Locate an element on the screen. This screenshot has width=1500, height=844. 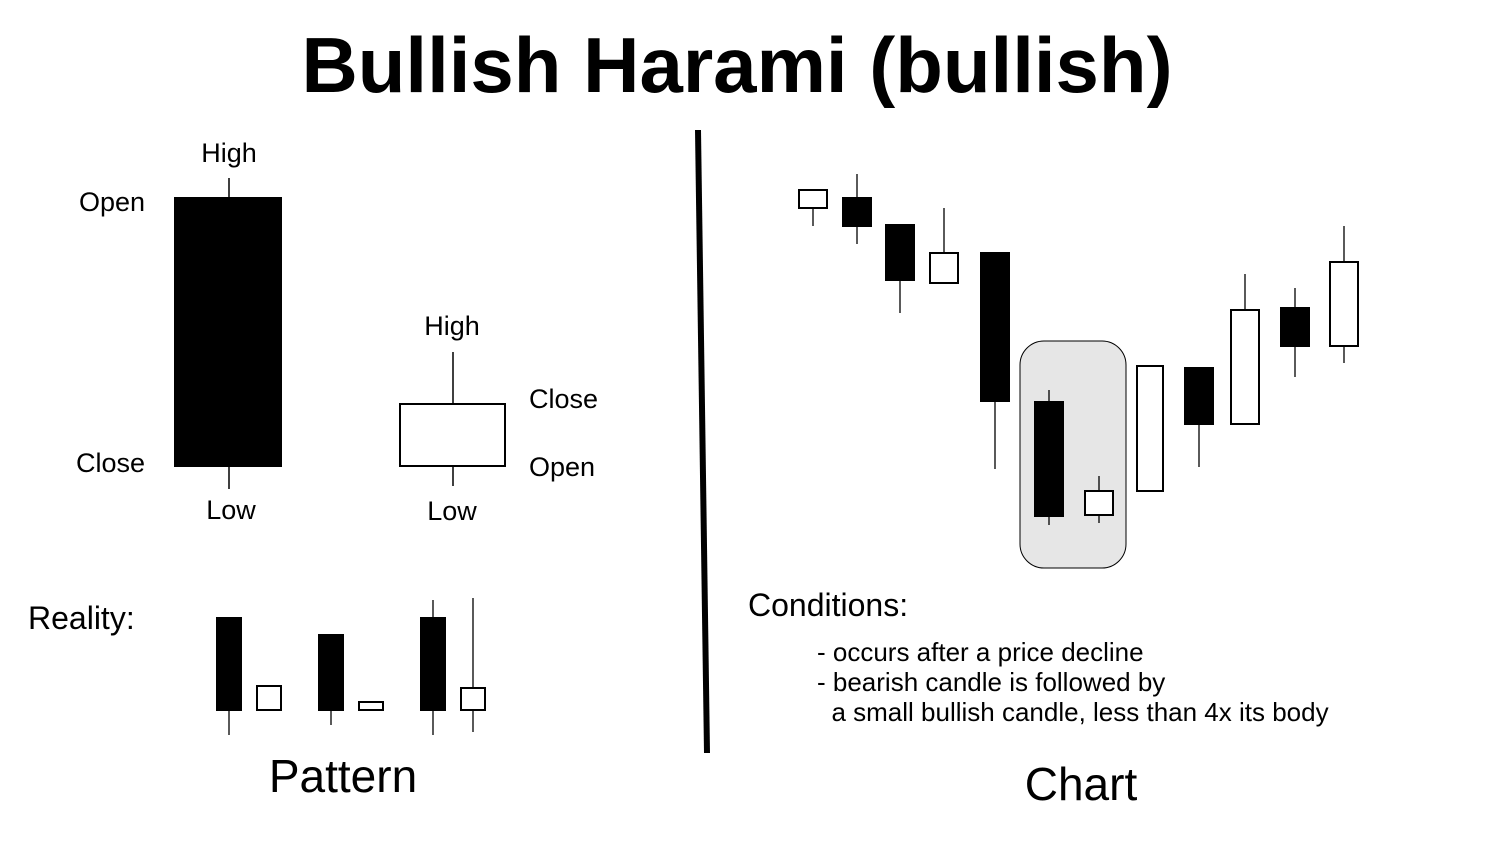
bearish-close-label: Close is located at coordinates (110, 463).